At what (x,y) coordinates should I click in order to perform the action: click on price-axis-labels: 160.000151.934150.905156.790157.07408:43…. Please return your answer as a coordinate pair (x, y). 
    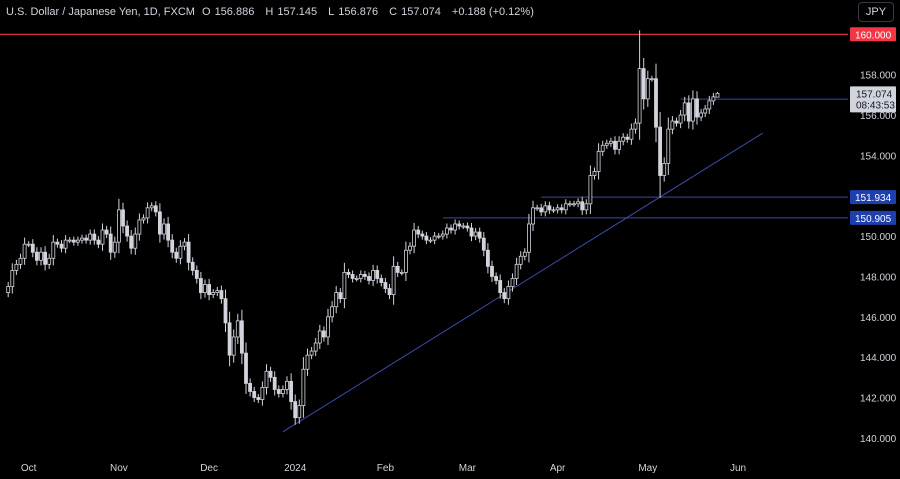
    Looking at the image, I should click on (873, 126).